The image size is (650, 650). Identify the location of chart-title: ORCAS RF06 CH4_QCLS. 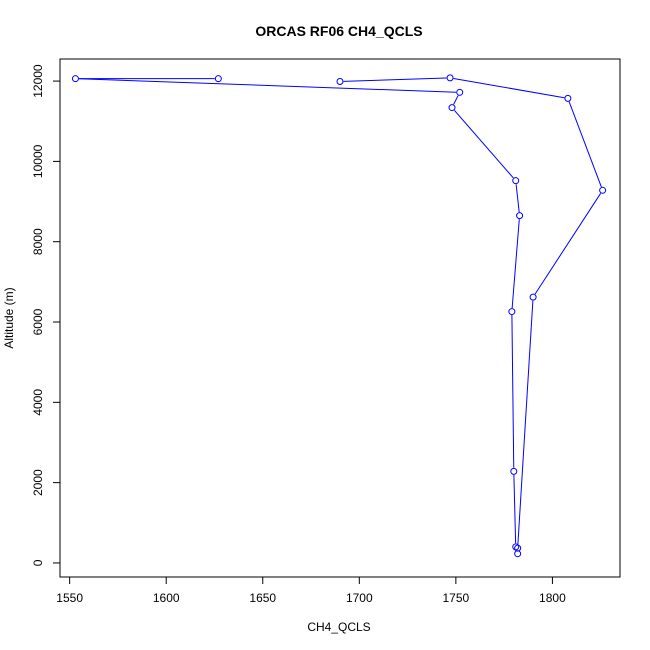
(338, 31).